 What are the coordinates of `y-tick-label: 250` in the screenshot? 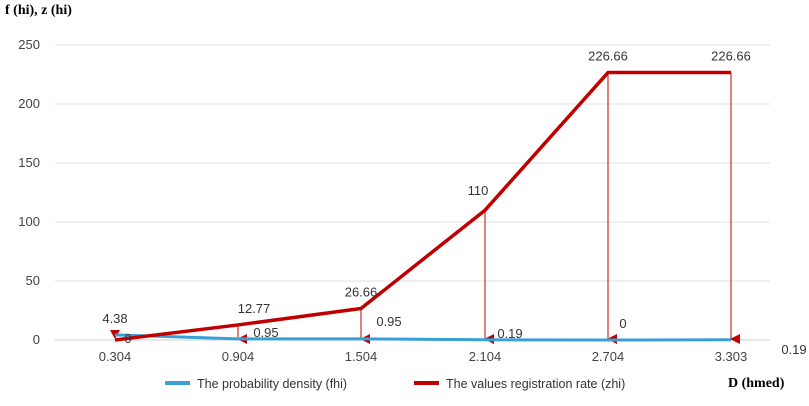 It's located at (29, 44).